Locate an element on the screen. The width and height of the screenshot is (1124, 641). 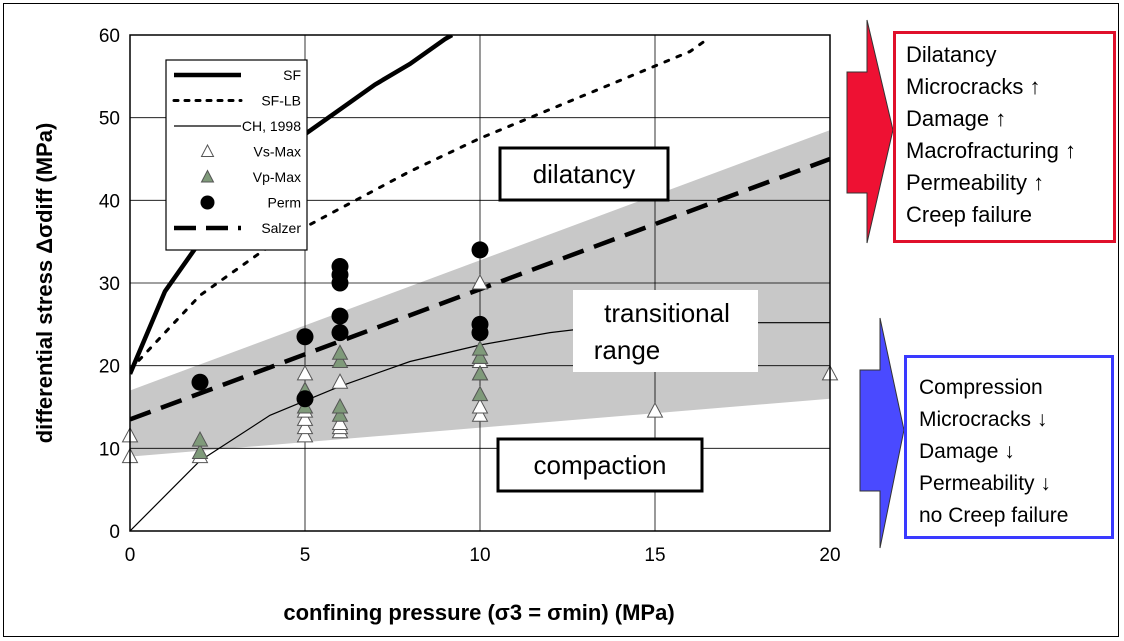
dilatancy-effect-line: Dilatancy is located at coordinates (951, 54).